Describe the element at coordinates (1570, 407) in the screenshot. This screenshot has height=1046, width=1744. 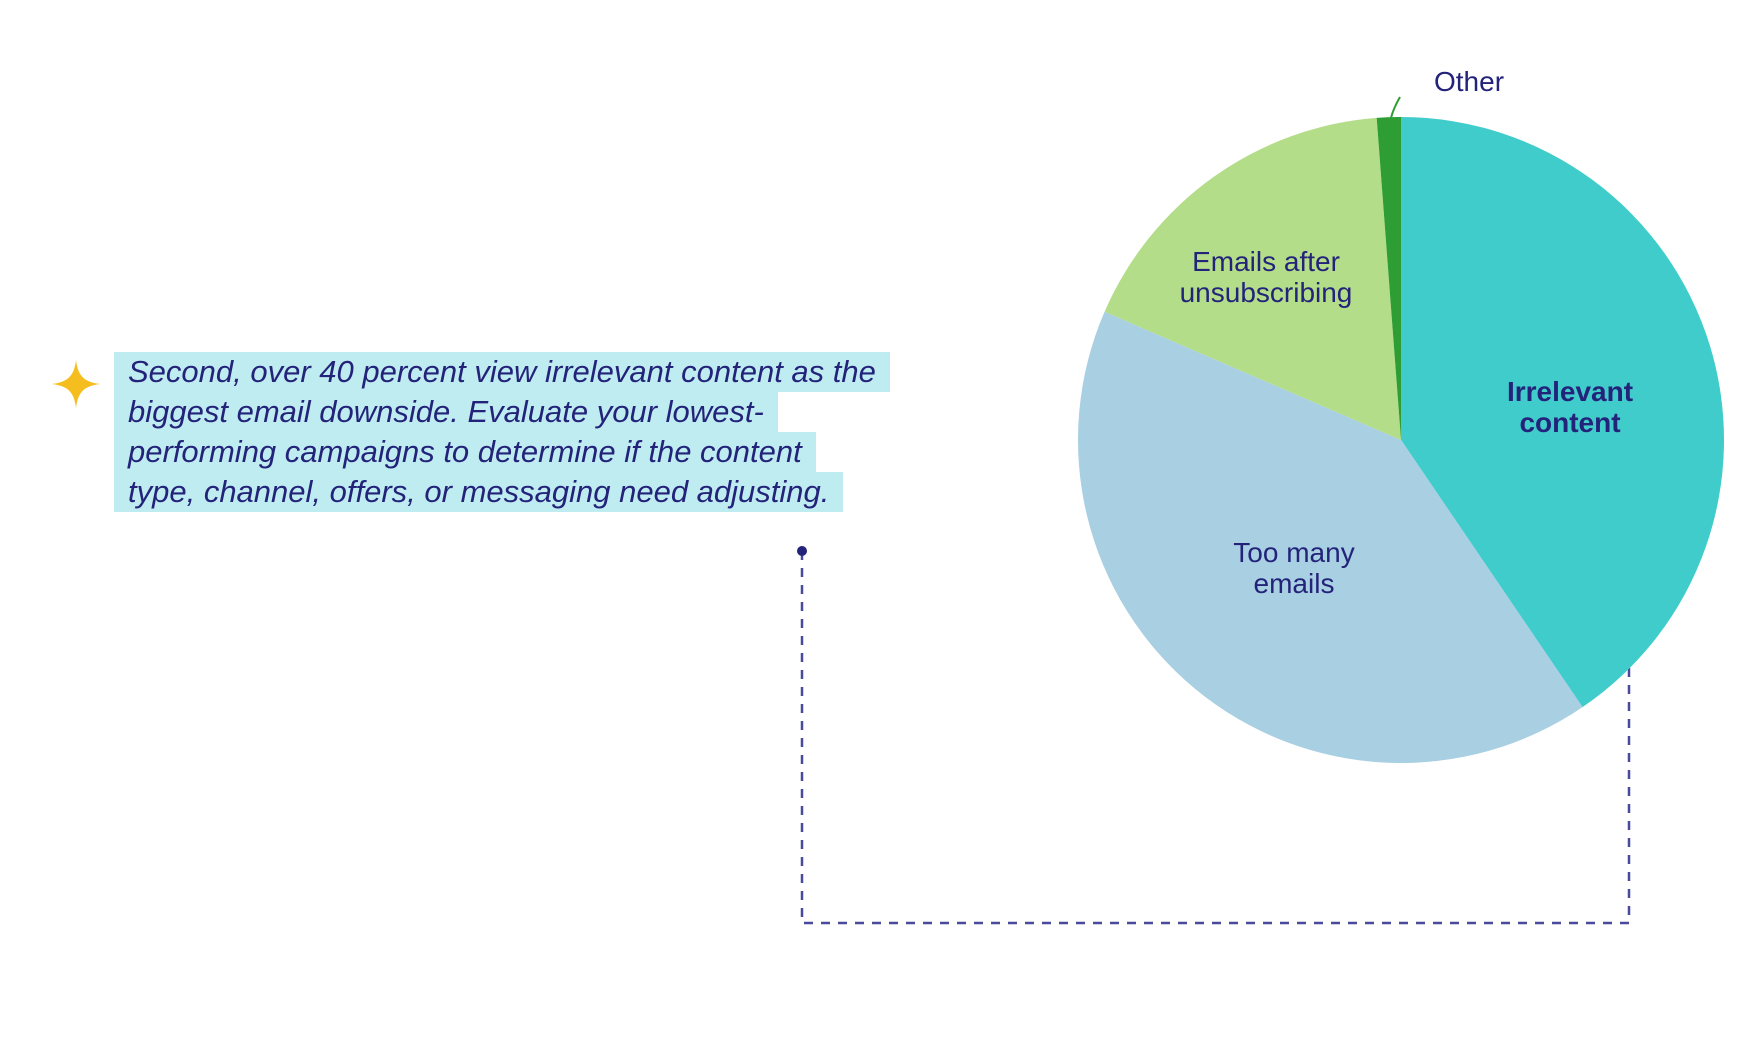
I see `pie-label-irrelevant-content: Irrelevant content` at that location.